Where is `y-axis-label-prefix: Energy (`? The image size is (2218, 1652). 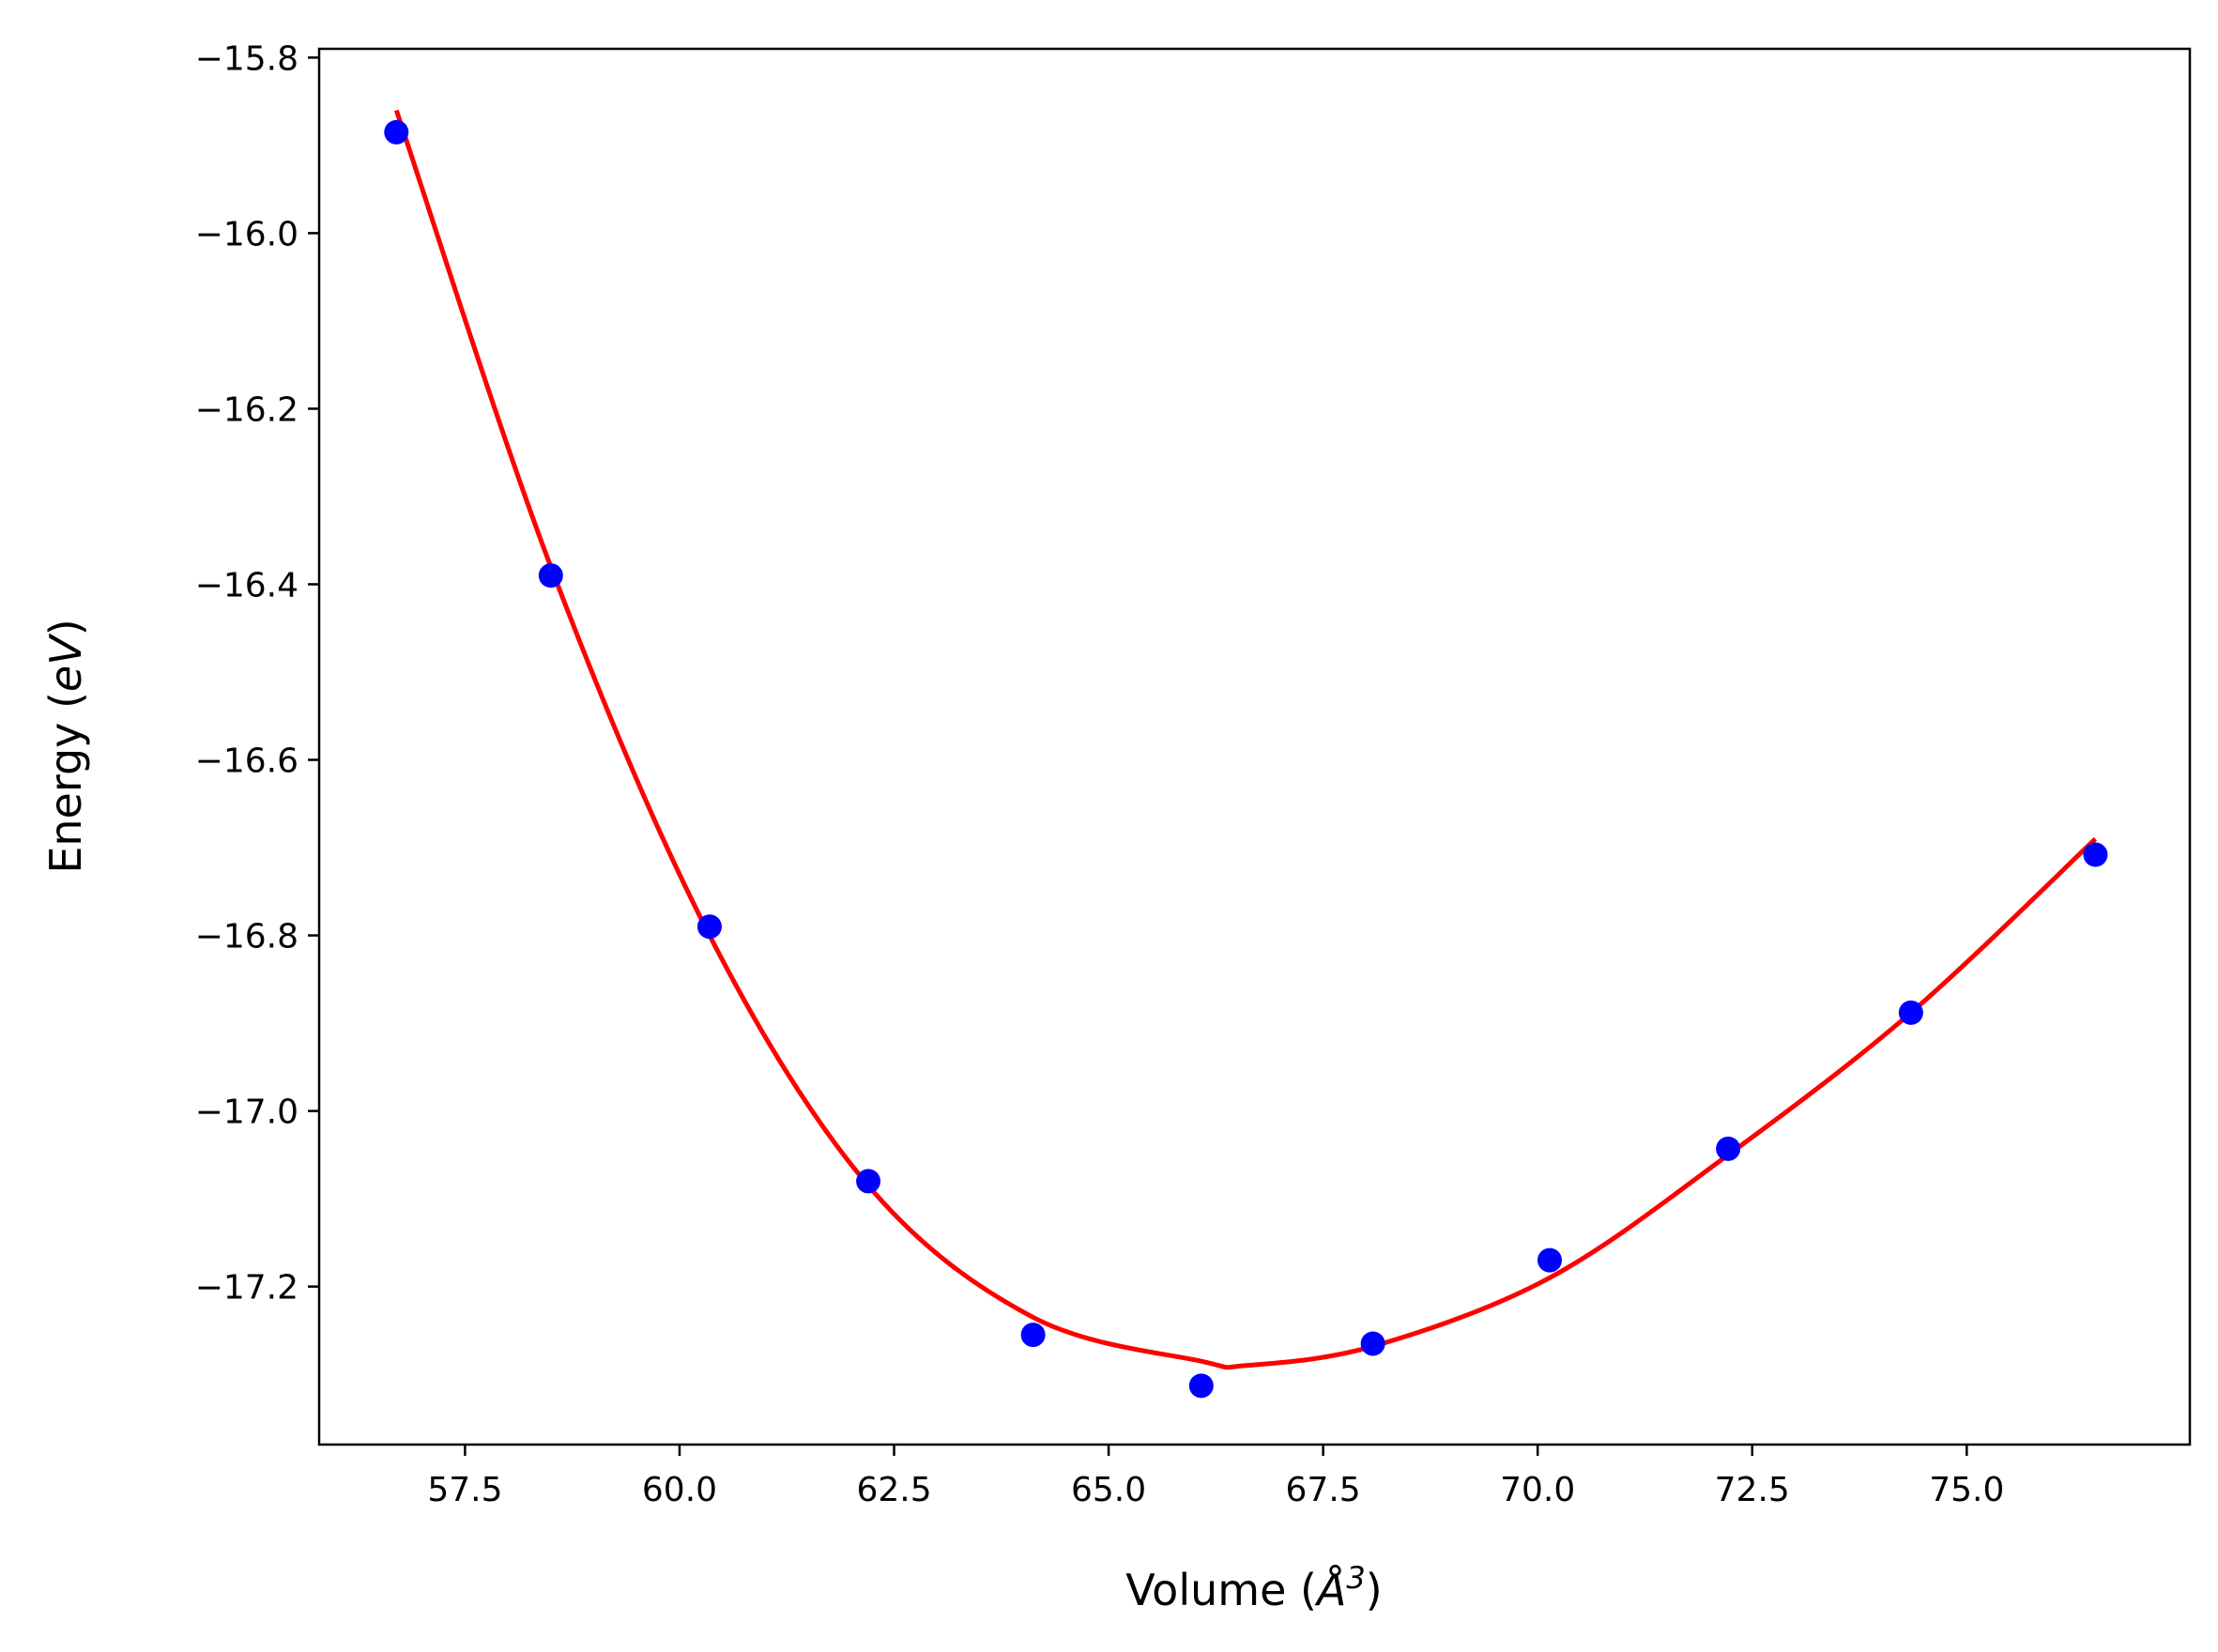 y-axis-label-prefix: Energy ( is located at coordinates (65, 783).